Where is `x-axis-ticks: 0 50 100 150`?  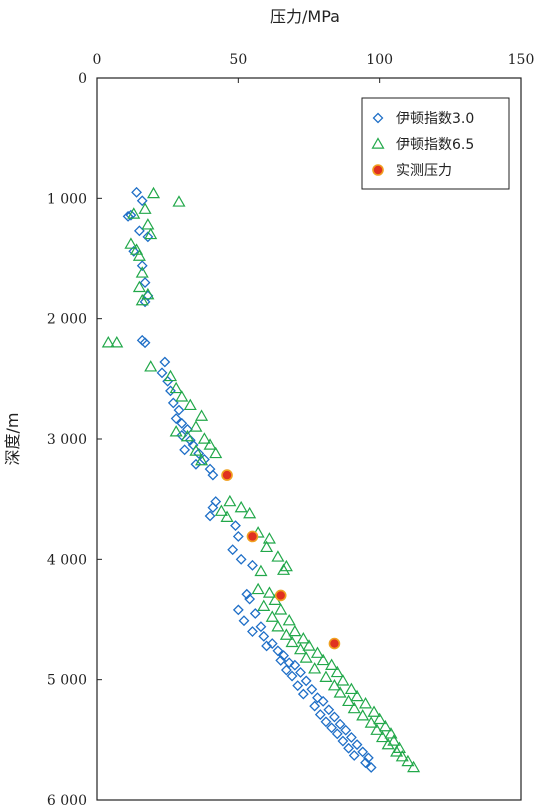
x-axis-ticks: 0 50 100 150 is located at coordinates (313, 67).